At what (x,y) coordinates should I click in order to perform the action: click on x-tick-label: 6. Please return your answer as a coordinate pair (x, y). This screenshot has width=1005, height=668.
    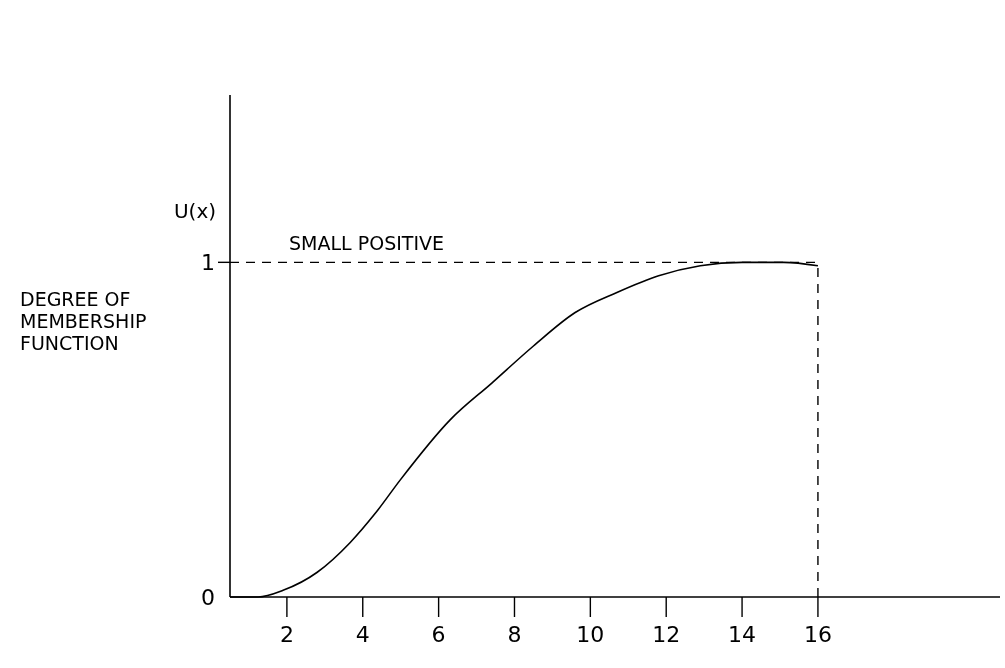
    Looking at the image, I should click on (438, 634).